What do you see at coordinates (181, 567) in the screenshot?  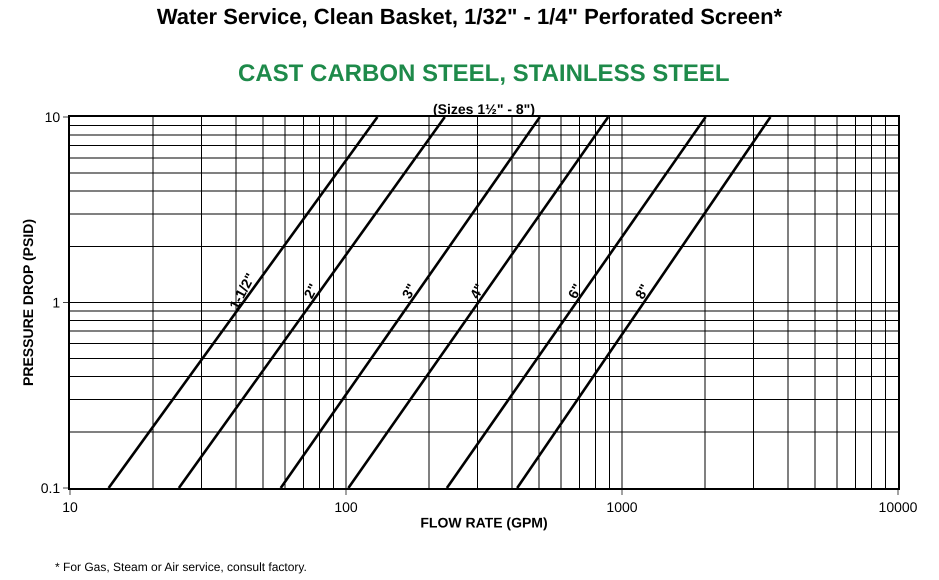 I see `text: * For Gas, Steam or Air service, consult factory.` at bounding box center [181, 567].